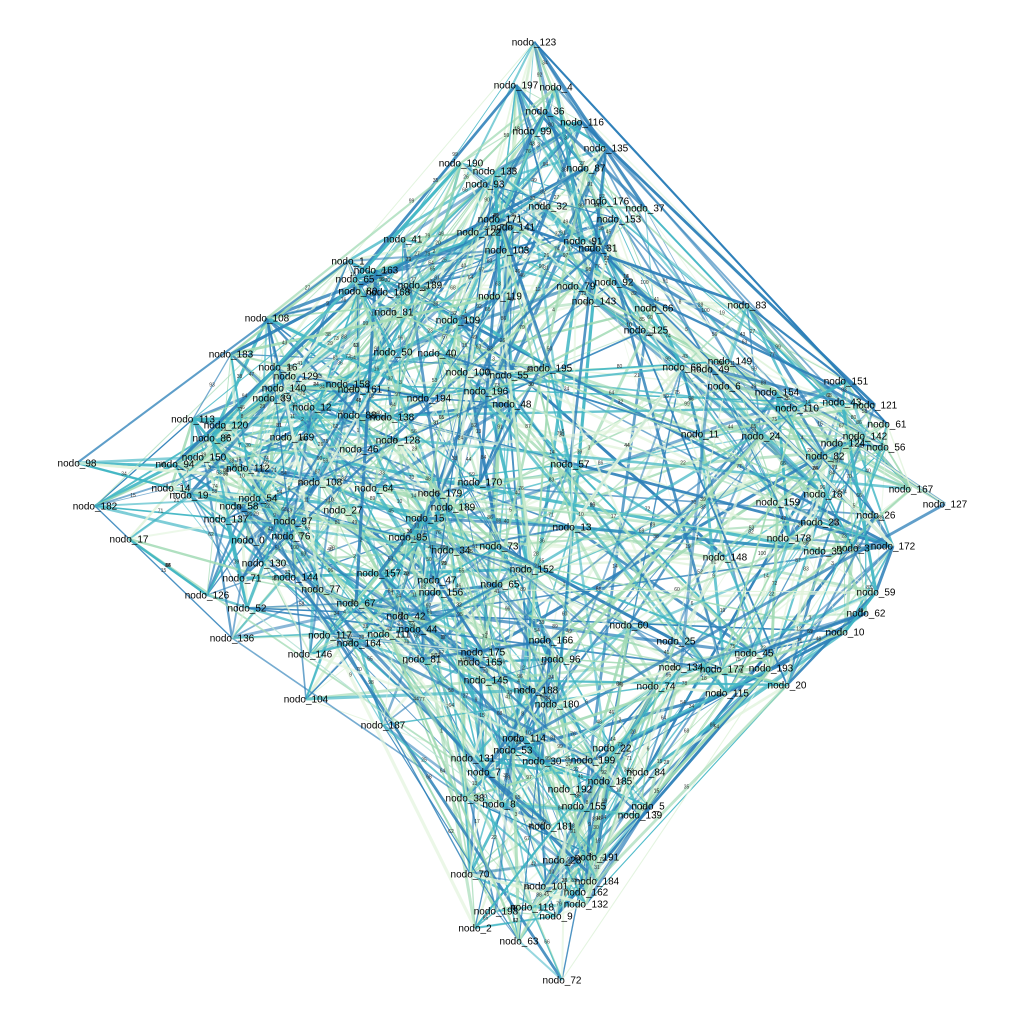 The width and height of the screenshot is (1024, 1024). What do you see at coordinates (524, 739) in the screenshot?
I see `node-label: nodo_114` at bounding box center [524, 739].